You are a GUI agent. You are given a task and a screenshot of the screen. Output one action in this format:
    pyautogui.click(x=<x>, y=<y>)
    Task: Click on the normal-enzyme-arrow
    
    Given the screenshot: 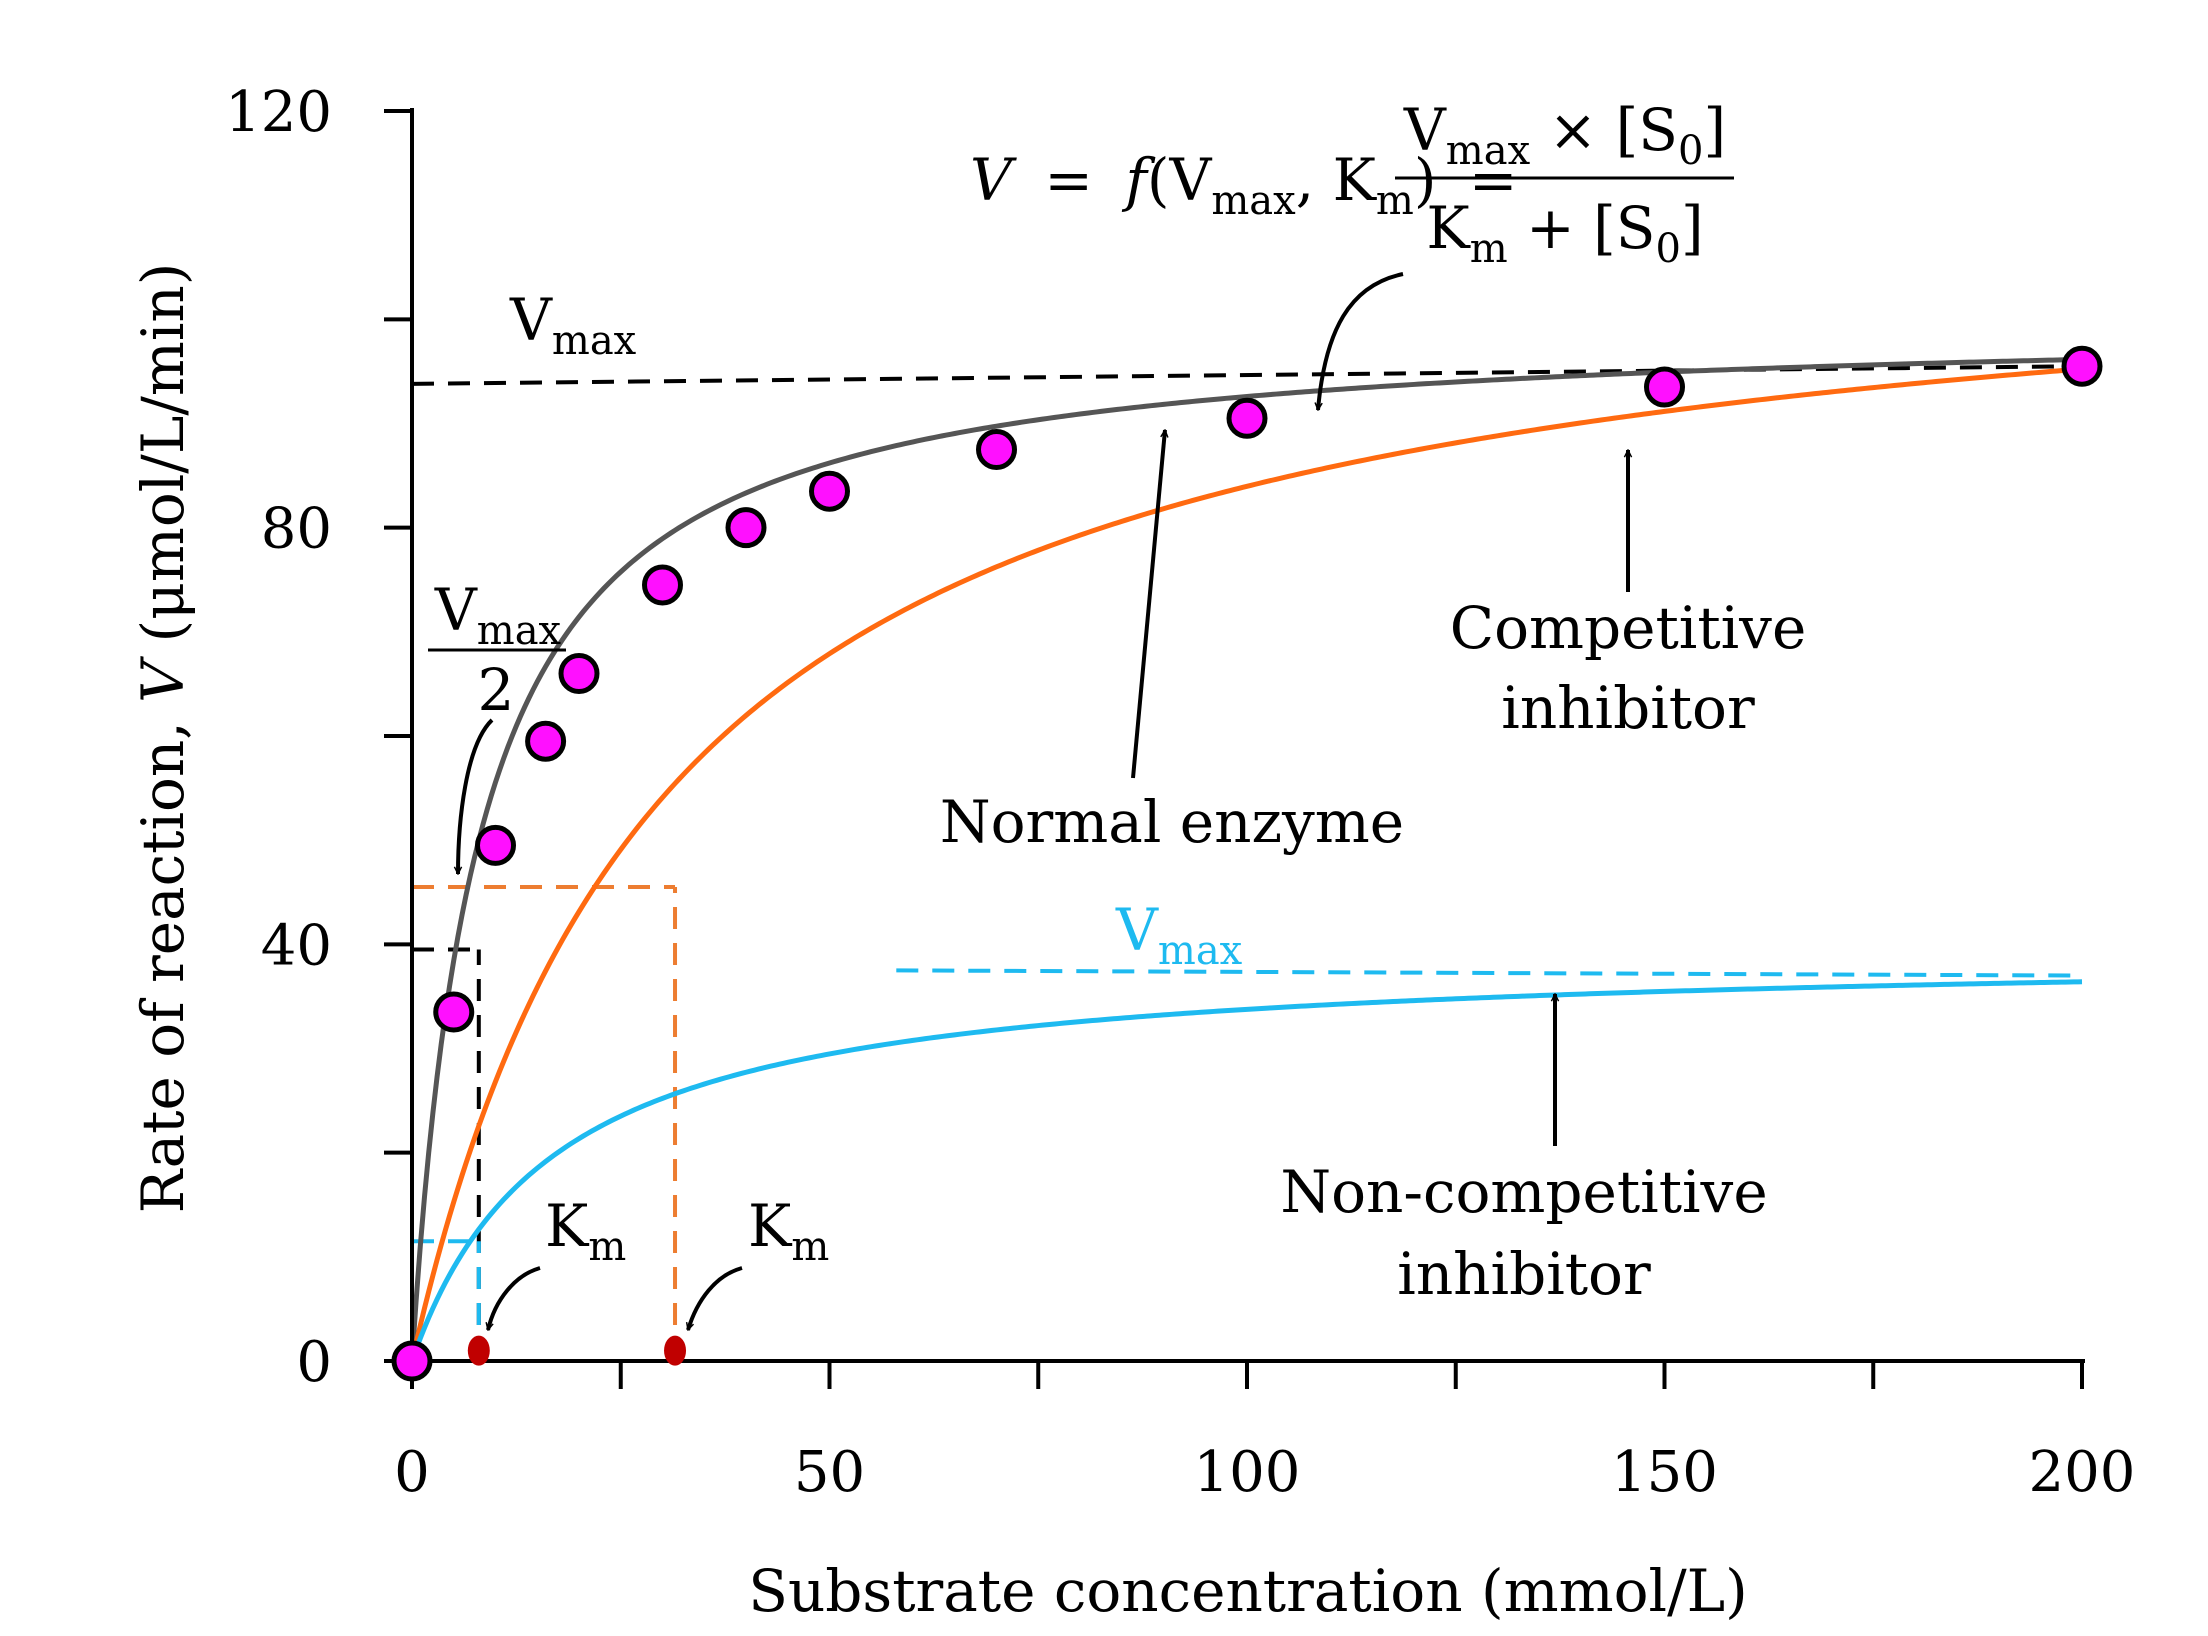 What is the action you would take?
    pyautogui.click(x=1148, y=604)
    